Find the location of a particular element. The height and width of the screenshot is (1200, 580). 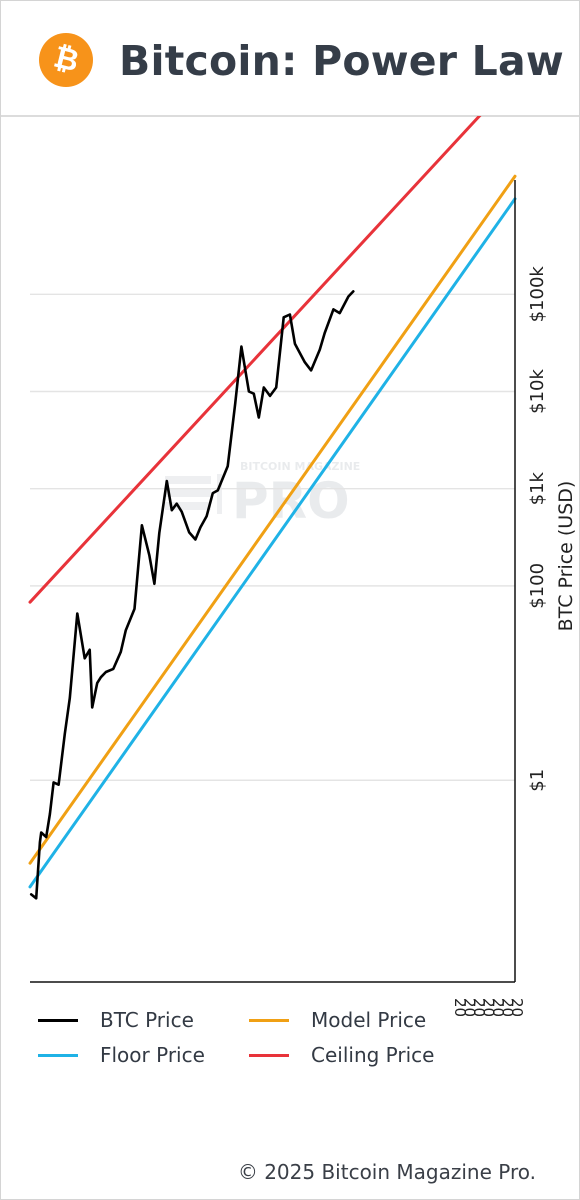

legend-label-ceiling-price: Ceiling Price is located at coordinates (373, 1055).